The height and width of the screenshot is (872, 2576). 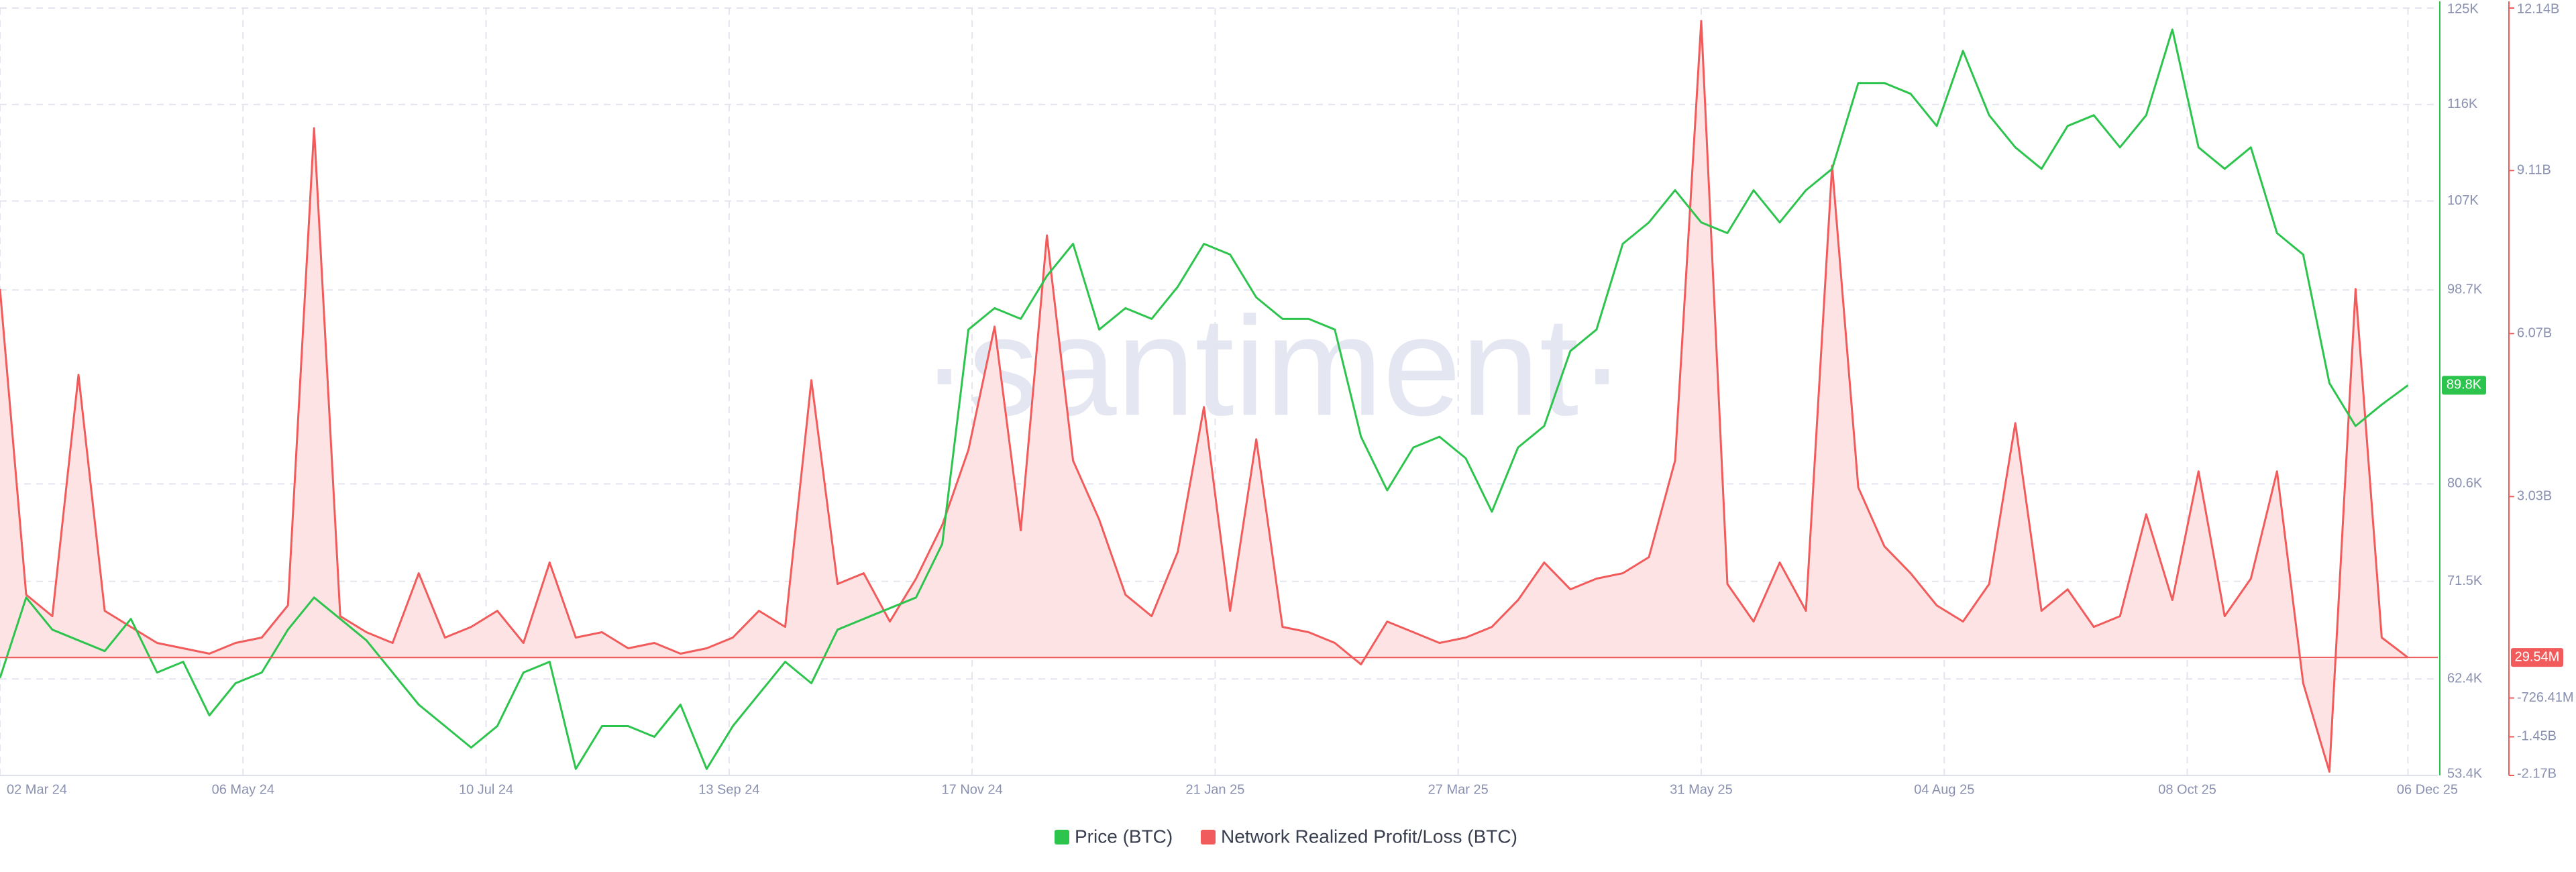 I want to click on y2-tick-label: -2.17B, so click(x=2537, y=773).